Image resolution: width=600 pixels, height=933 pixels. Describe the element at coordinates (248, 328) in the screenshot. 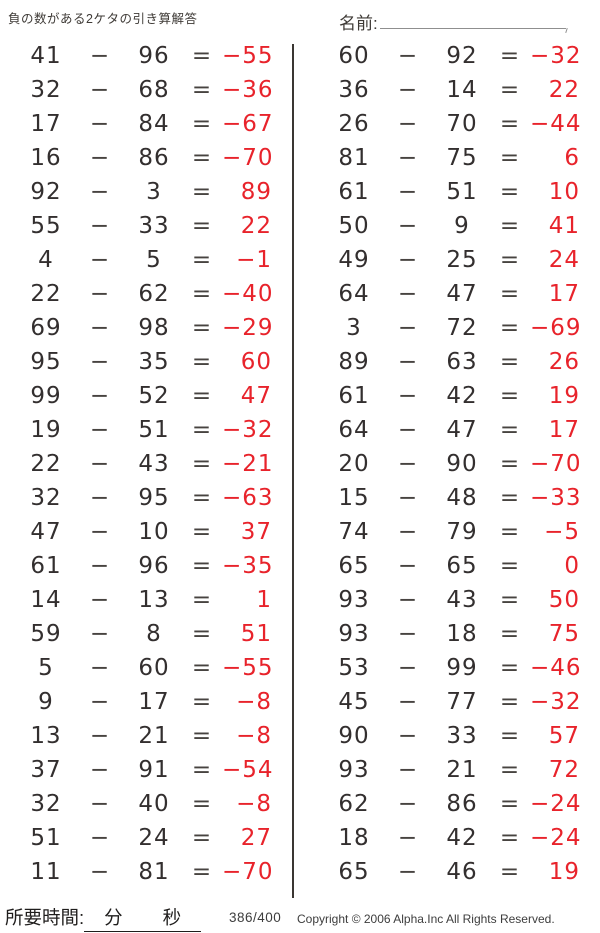

I see `answer-value: −29` at that location.